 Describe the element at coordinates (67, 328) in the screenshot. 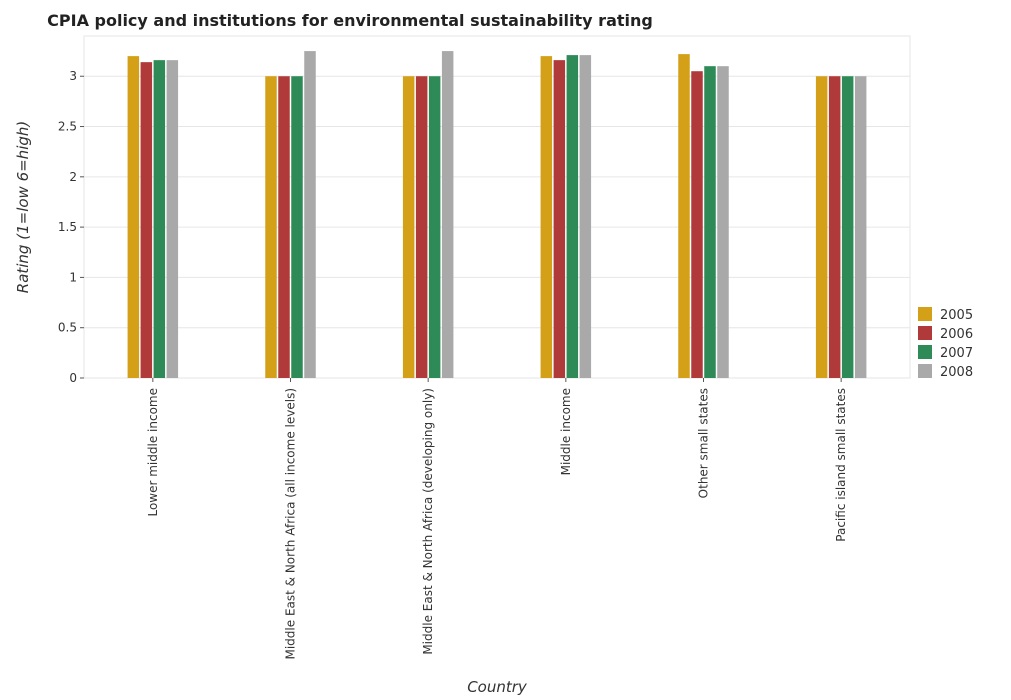

I see `y-tick-label: 0.5` at that location.